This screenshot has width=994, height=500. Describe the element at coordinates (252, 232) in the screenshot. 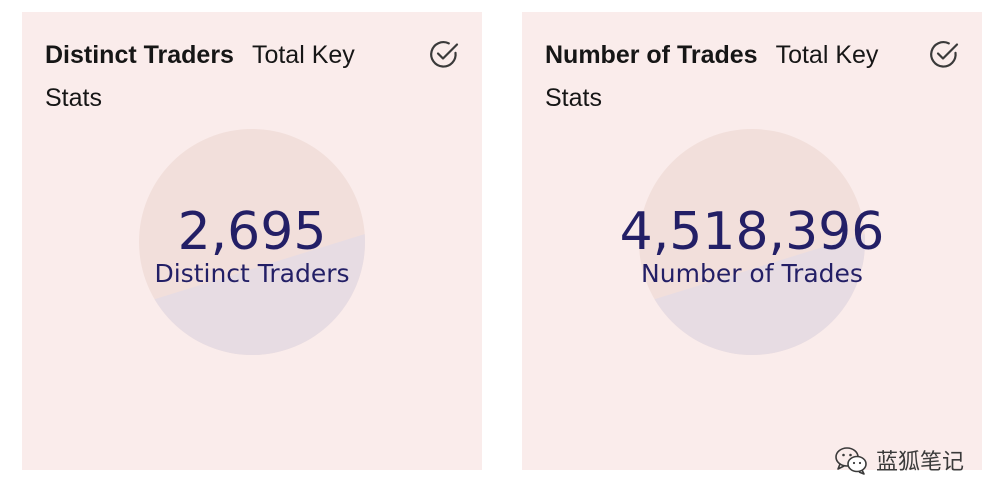

I see `stat-value: 2,695` at that location.